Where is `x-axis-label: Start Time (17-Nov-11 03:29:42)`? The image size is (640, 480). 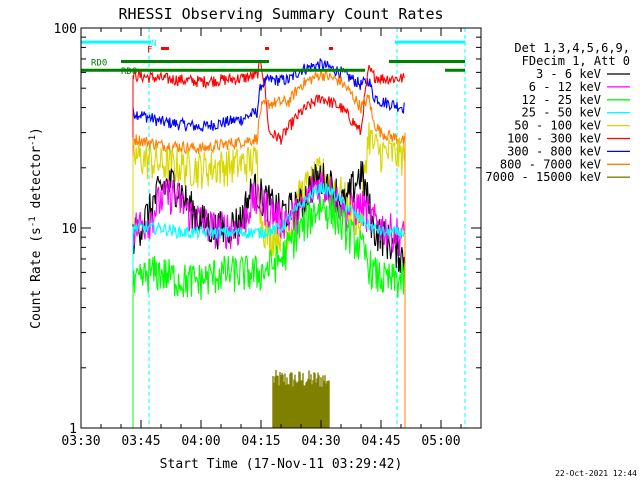 x-axis-label: Start Time (17-Nov-11 03:29:42) is located at coordinates (281, 464).